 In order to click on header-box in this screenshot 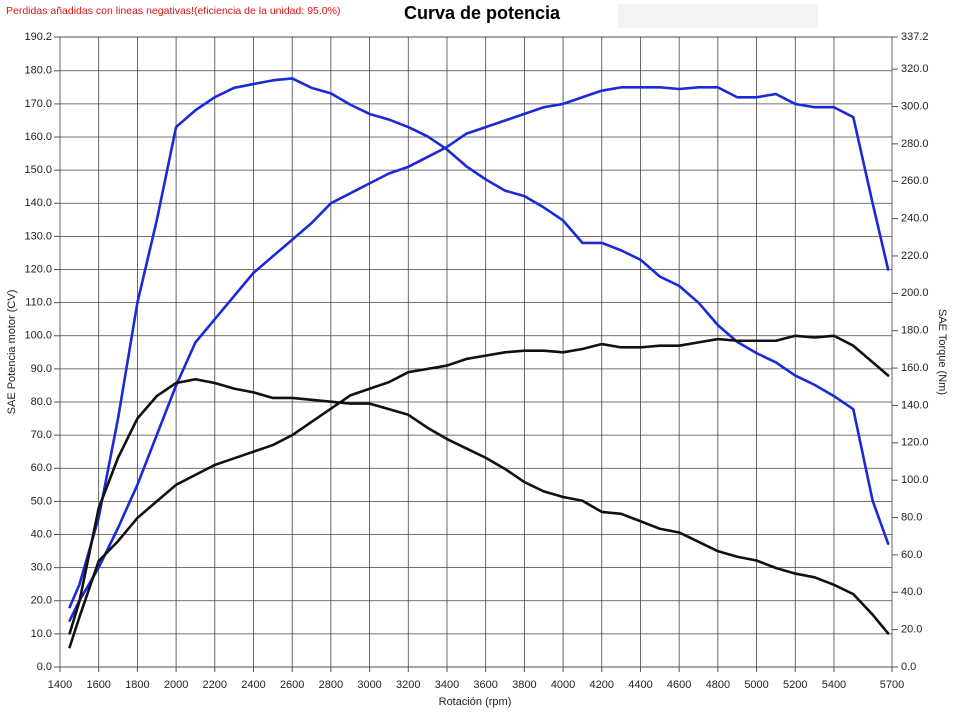, I will do `click(718, 16)`.